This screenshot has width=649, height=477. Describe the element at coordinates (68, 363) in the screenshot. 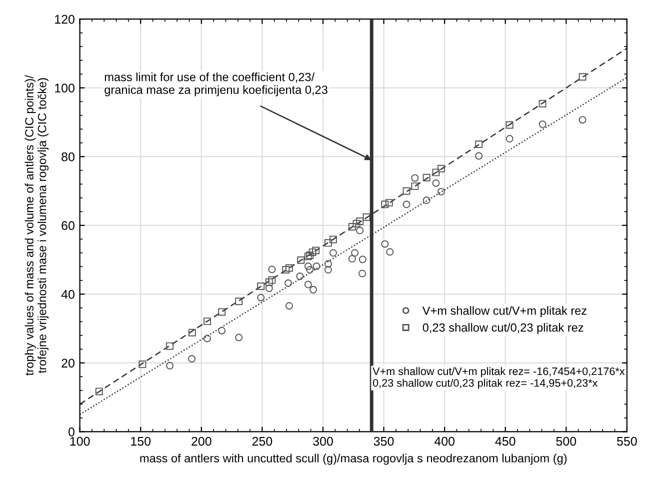

I see `y-tick-label: 20` at that location.